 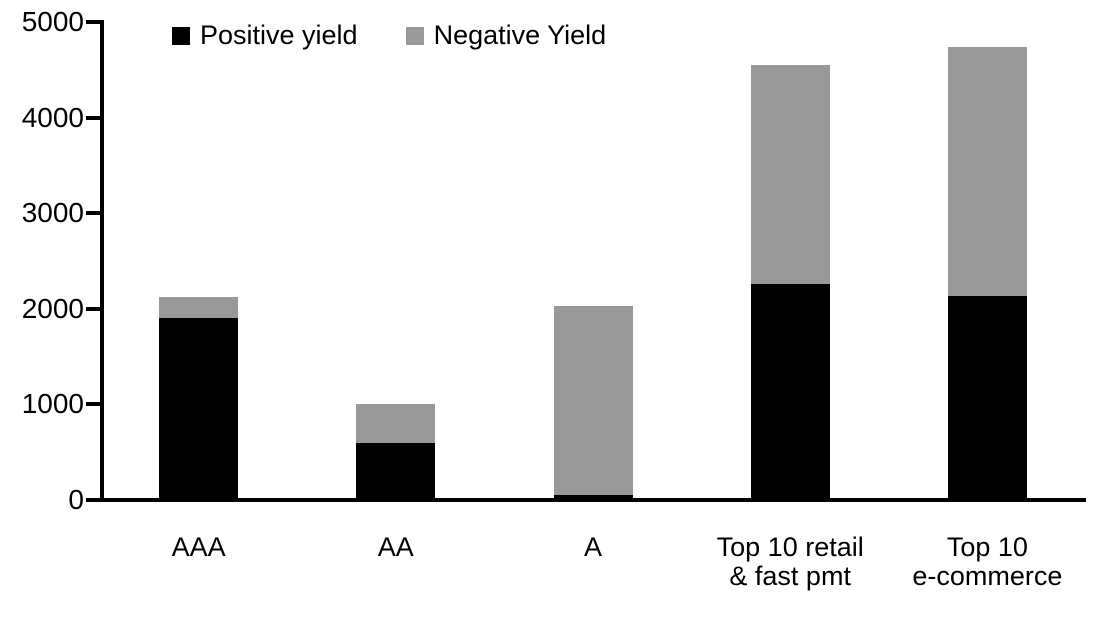 What do you see at coordinates (389, 35) in the screenshot?
I see `chart-legend: Positive yield Negative Yield` at bounding box center [389, 35].